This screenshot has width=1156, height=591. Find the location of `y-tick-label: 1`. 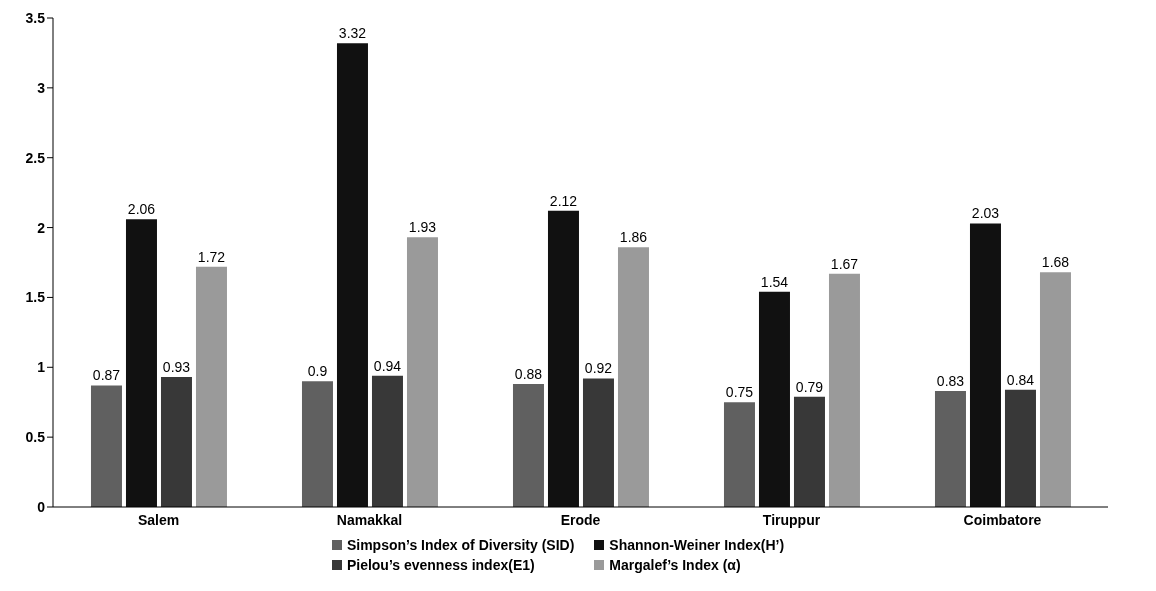

y-tick-label: 1 is located at coordinates (41, 367).